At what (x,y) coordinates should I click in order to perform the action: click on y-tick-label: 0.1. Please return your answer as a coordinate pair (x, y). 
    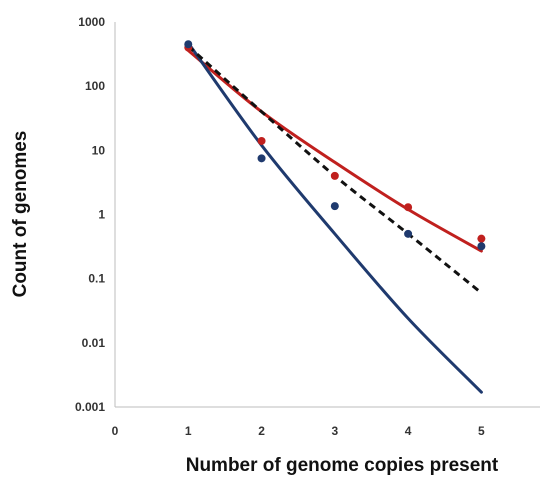
    Looking at the image, I should click on (96, 279).